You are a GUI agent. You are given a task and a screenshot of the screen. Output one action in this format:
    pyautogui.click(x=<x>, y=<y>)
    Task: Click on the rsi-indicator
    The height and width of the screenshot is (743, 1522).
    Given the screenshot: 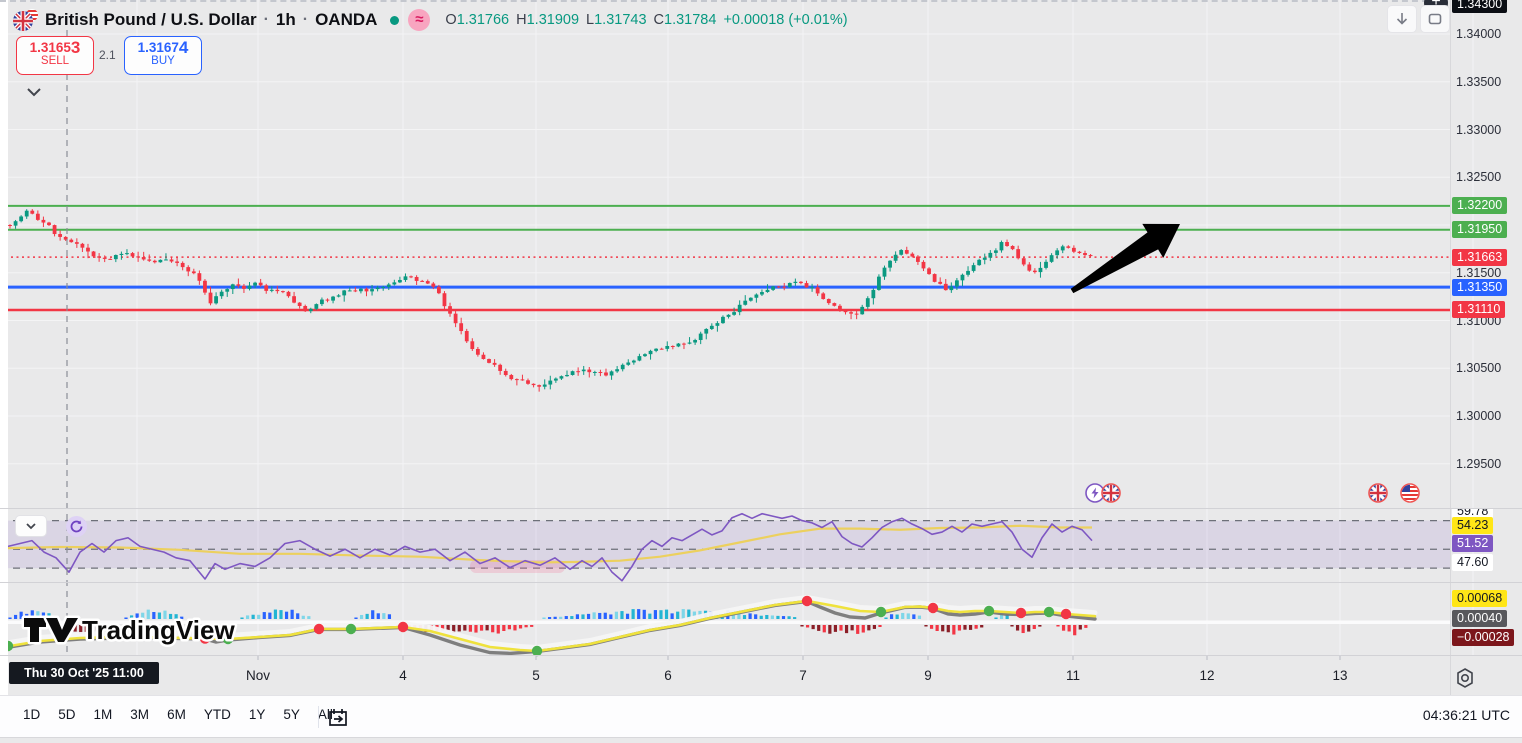 What is the action you would take?
    pyautogui.click(x=725, y=547)
    